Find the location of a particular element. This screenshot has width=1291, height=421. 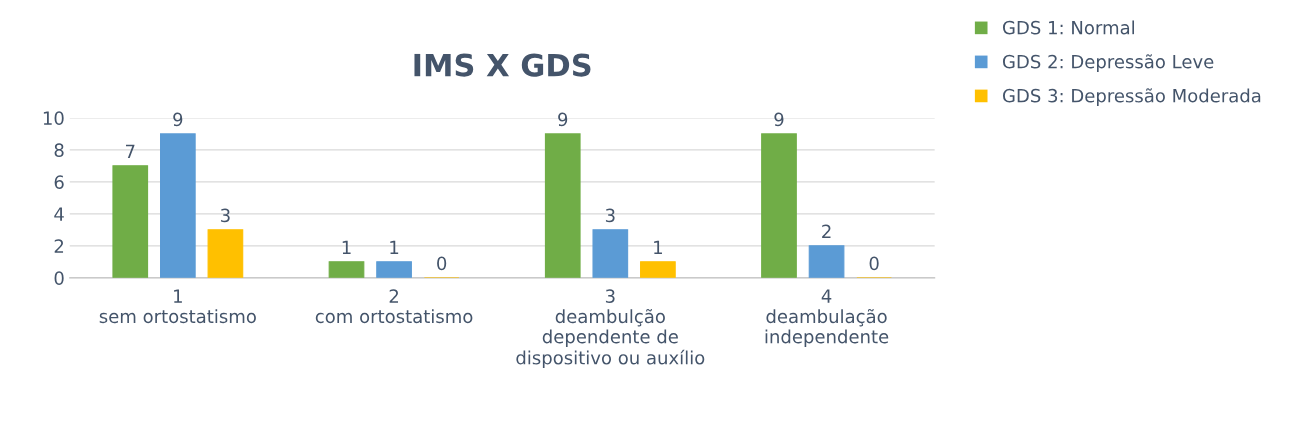

x-tick-label: 1 sem ortostatismo is located at coordinates (177, 306).